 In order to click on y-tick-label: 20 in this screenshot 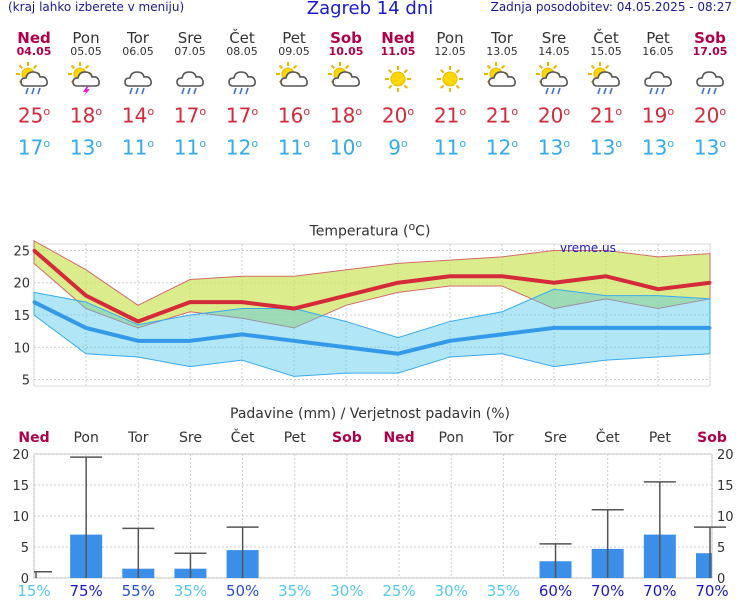, I will do `click(20, 455)`.